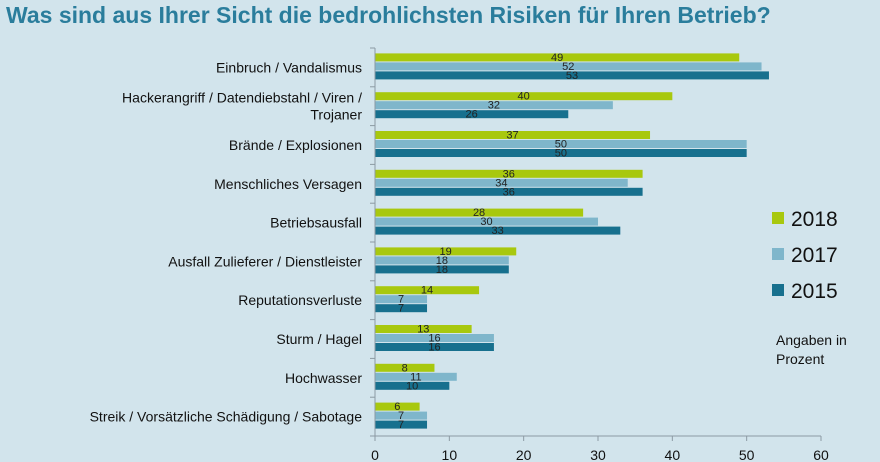 The height and width of the screenshot is (462, 880). Describe the element at coordinates (288, 184) in the screenshot. I see `category-label: Menschliches Versagen` at that location.